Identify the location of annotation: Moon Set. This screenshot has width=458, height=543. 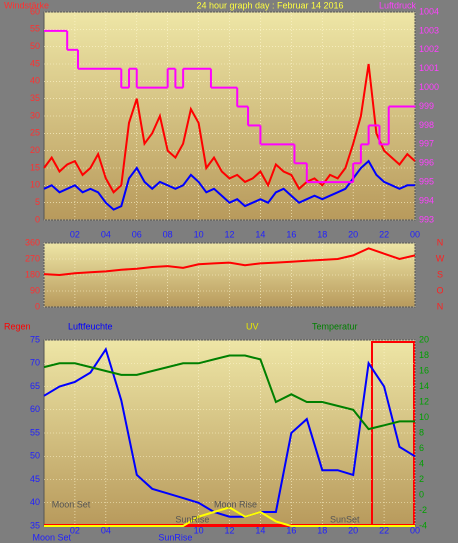
(71, 504).